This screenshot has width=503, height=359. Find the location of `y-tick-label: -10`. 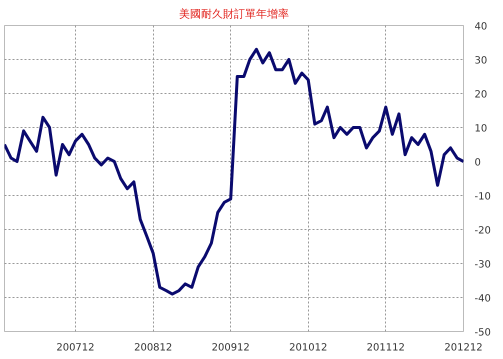

y-tick-label: -10 is located at coordinates (482, 197).